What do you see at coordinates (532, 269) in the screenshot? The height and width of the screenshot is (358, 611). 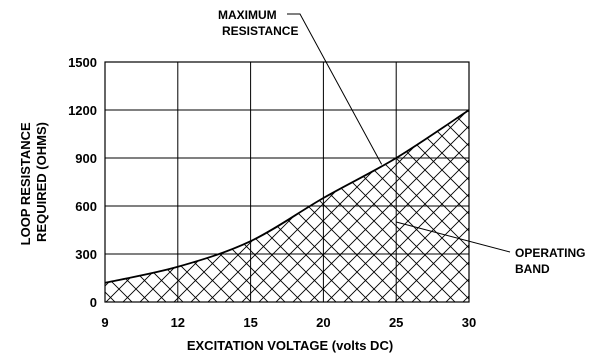 I see `annotation-band-line-2: BAND` at bounding box center [532, 269].